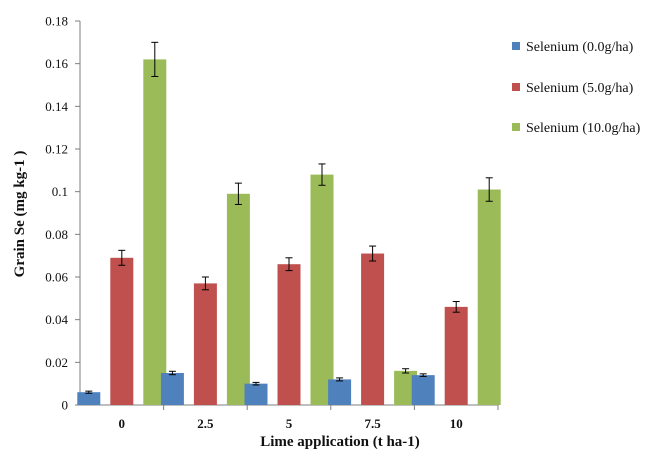 The height and width of the screenshot is (454, 670). I want to click on x-tick-label: 10, so click(456, 423).